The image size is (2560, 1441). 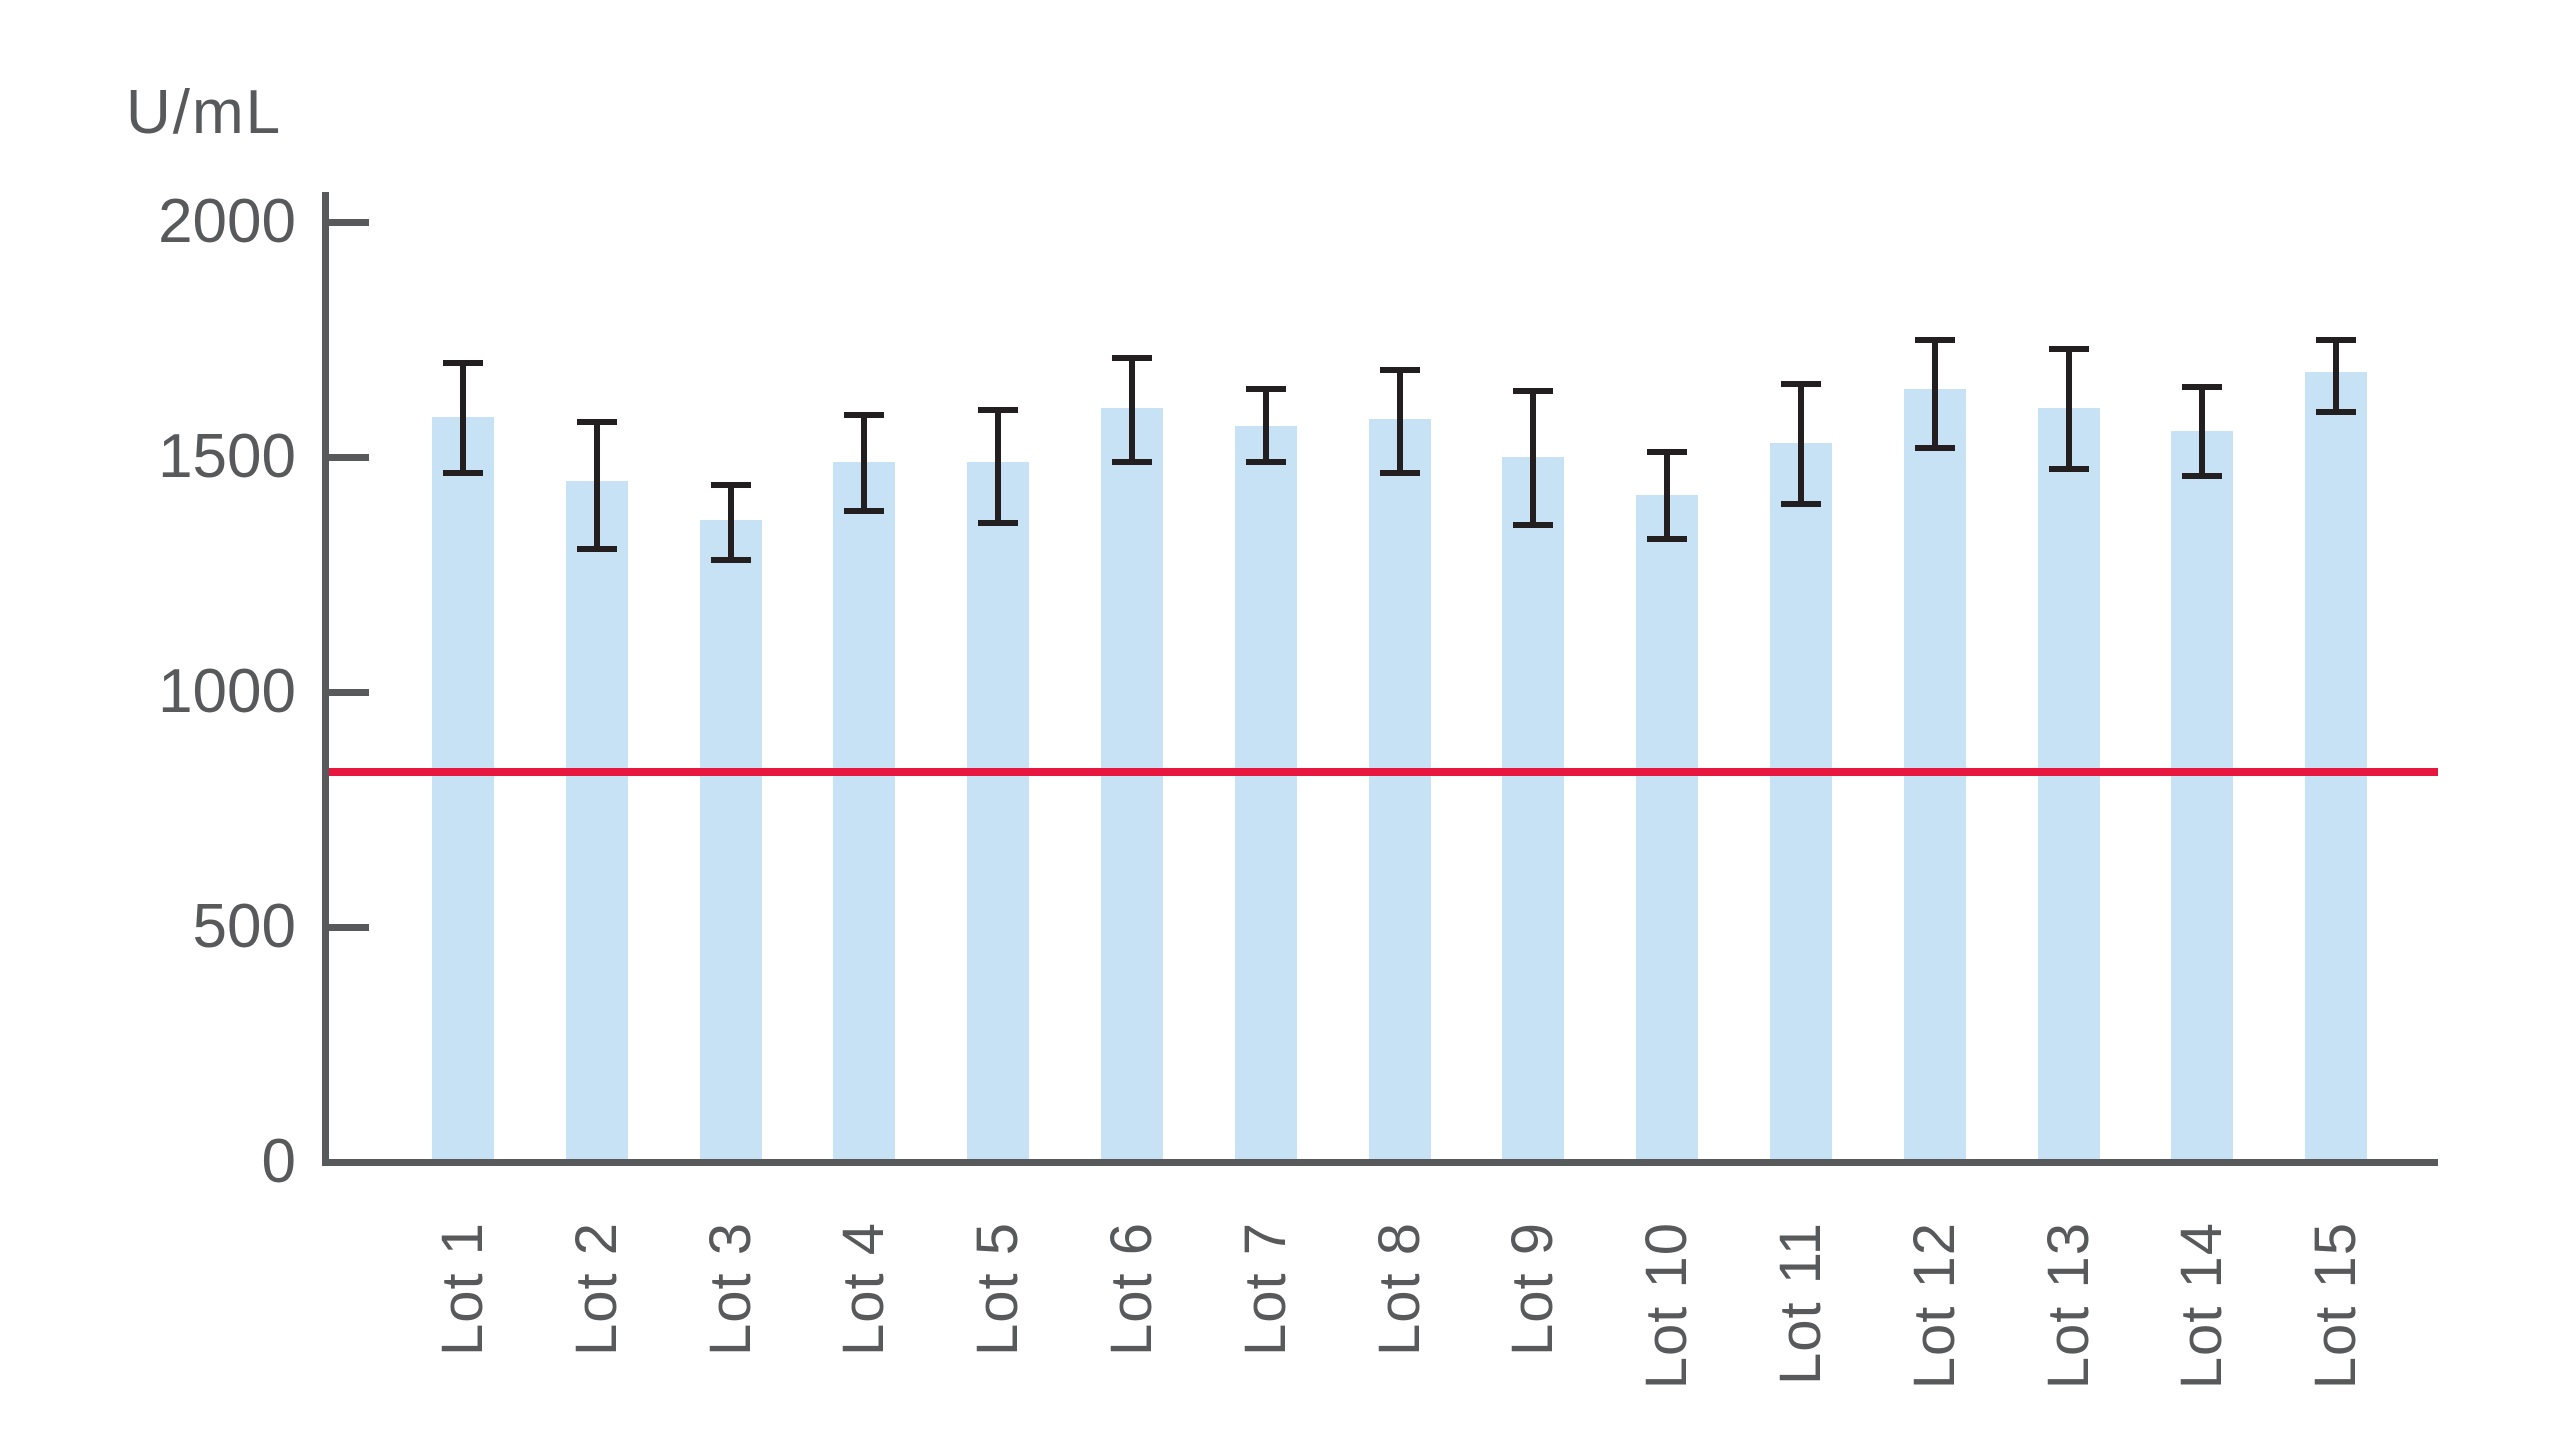 I want to click on x-tick-label: Lot 14, so click(x=2202, y=1306).